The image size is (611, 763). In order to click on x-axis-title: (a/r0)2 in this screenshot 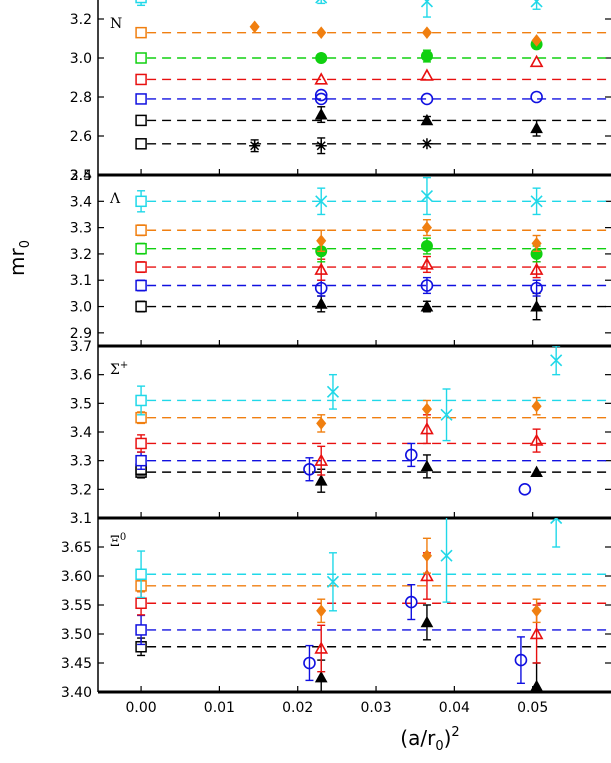, I will do `click(429, 739)`.